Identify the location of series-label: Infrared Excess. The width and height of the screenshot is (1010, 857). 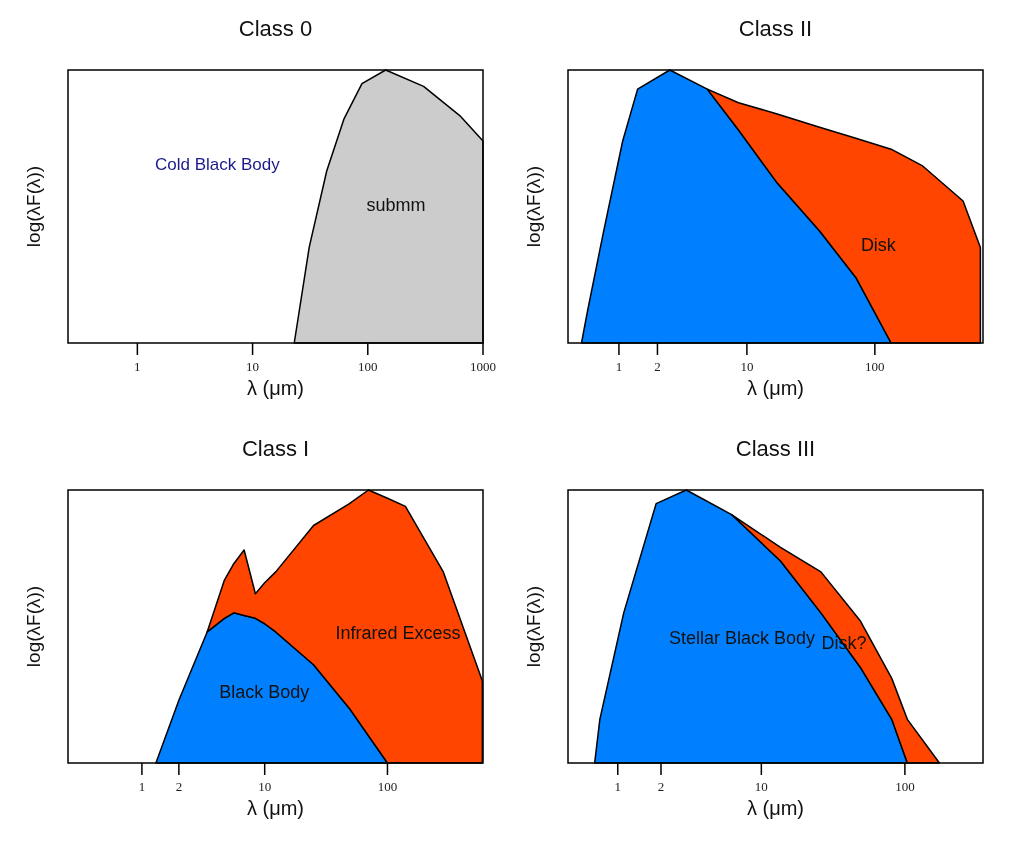
(398, 633).